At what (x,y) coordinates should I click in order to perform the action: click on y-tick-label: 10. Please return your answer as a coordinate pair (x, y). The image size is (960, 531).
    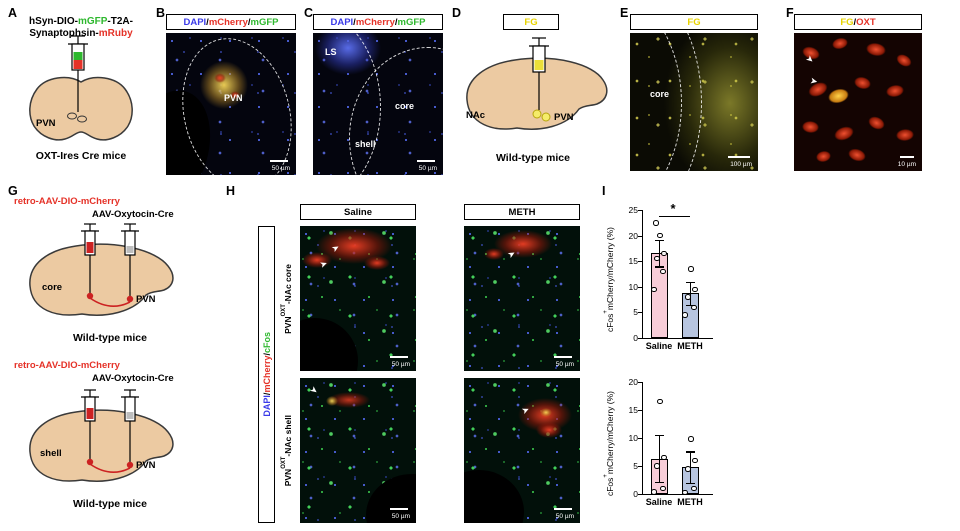
    Looking at the image, I should click on (633, 286).